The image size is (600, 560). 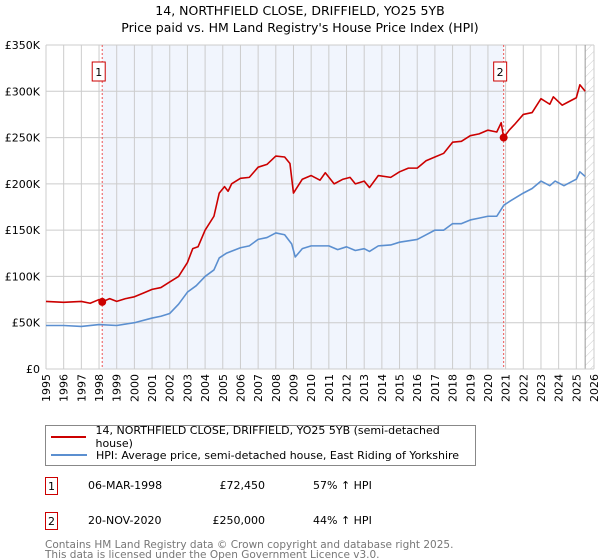 What do you see at coordinates (125, 485) in the screenshot?
I see `sale-date: 06-MAR-1998` at bounding box center [125, 485].